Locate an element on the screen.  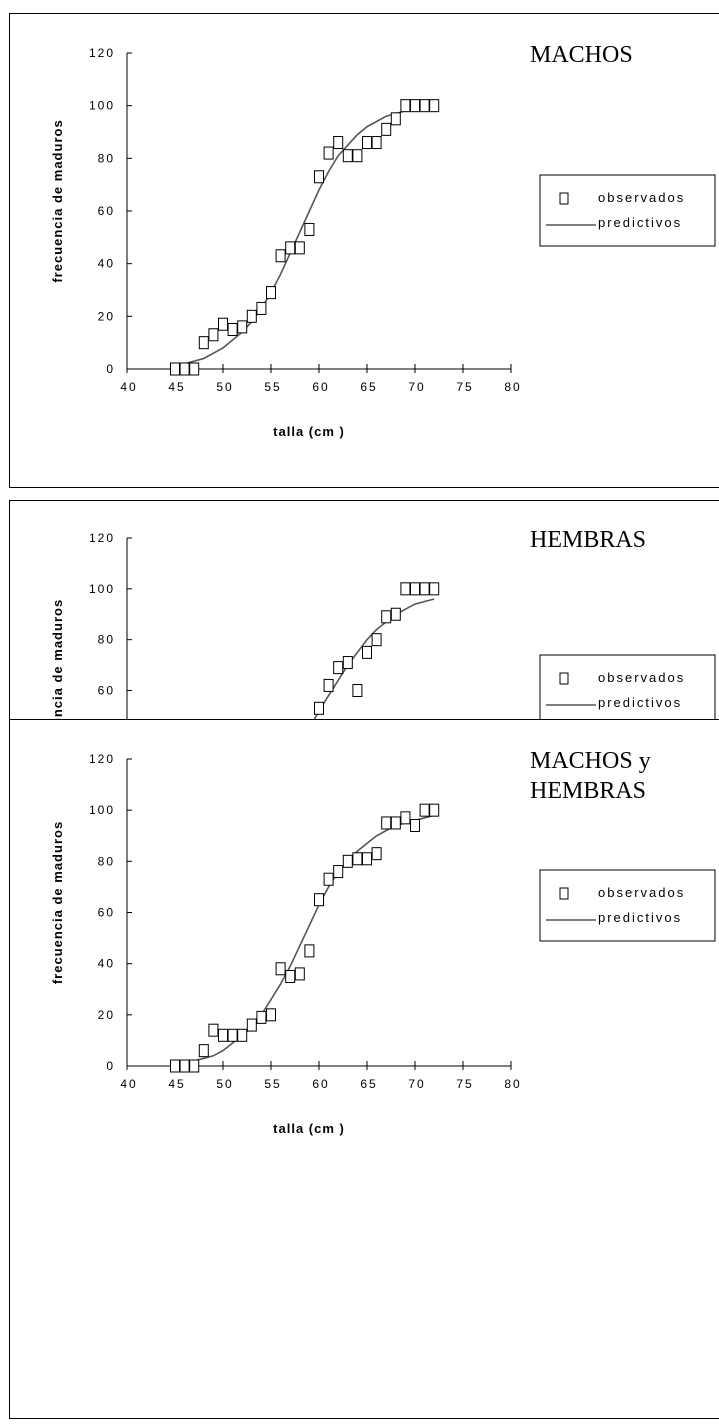
y-tick-label: 0 is located at coordinates (110, 1066).